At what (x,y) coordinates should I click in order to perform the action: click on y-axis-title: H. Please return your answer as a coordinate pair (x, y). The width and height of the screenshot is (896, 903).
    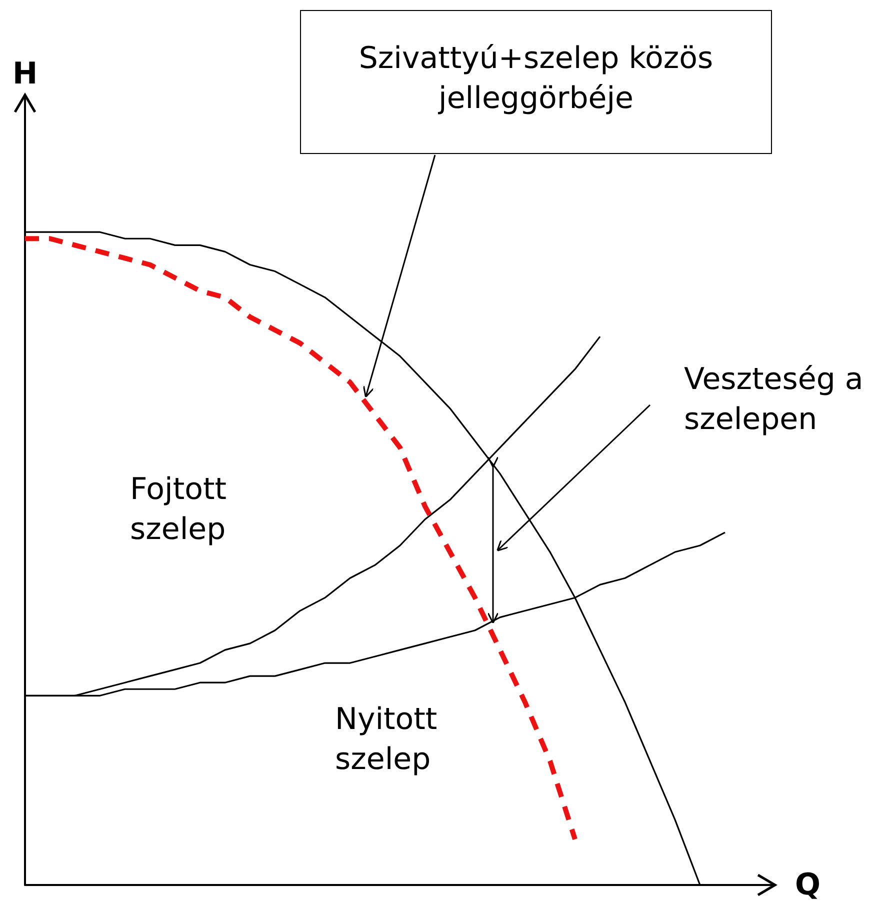
    Looking at the image, I should click on (25, 74).